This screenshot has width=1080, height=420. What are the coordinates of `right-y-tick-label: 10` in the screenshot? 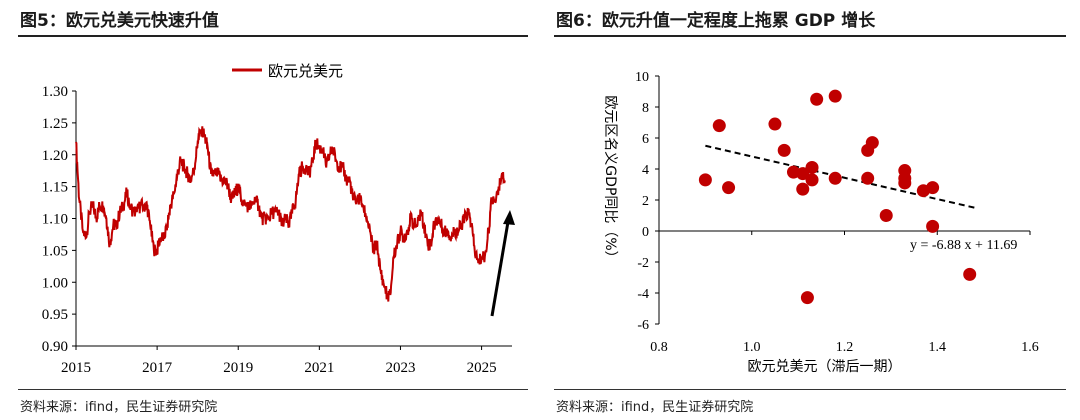 It's located at (642, 77).